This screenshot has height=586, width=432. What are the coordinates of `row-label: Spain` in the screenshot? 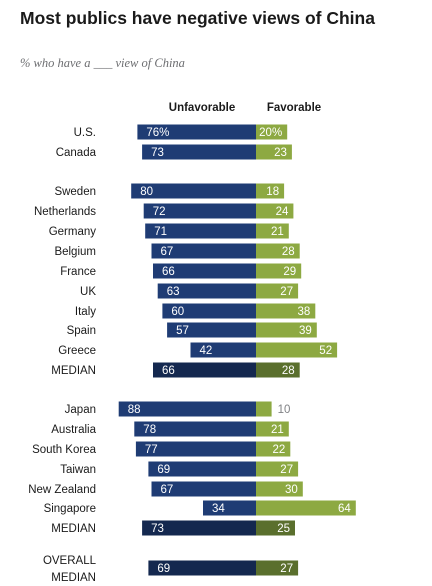 It's located at (81, 331).